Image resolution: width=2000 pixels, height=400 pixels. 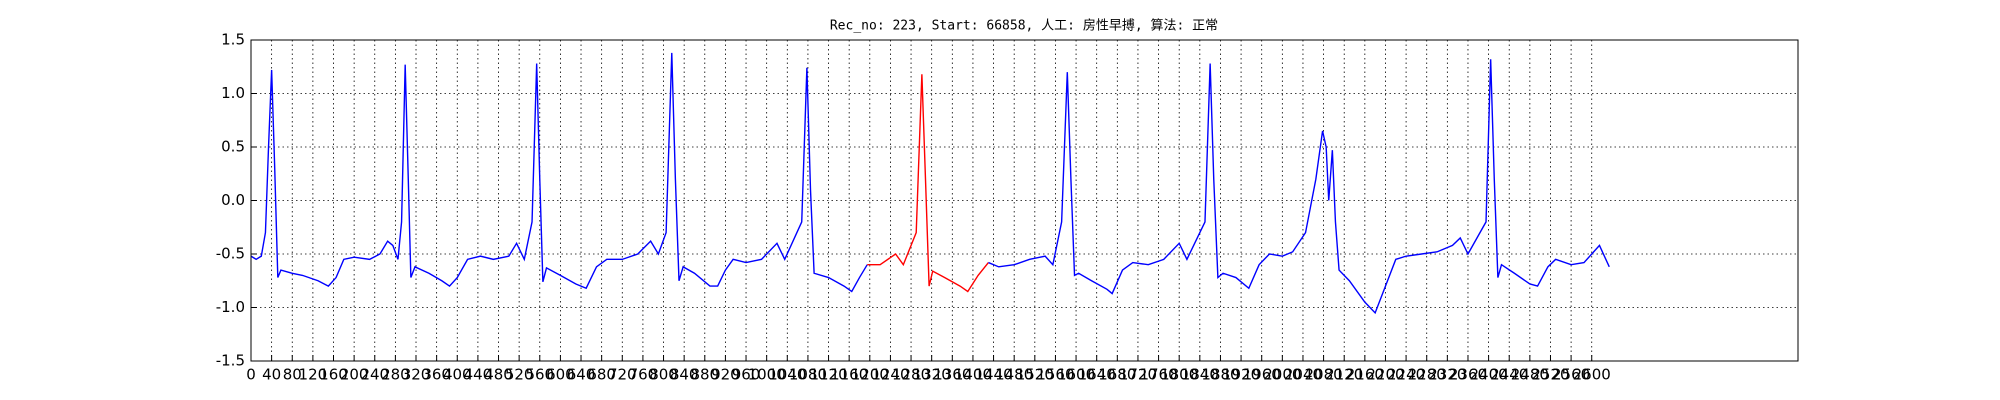 I want to click on ecg-line, so click(x=928, y=183).